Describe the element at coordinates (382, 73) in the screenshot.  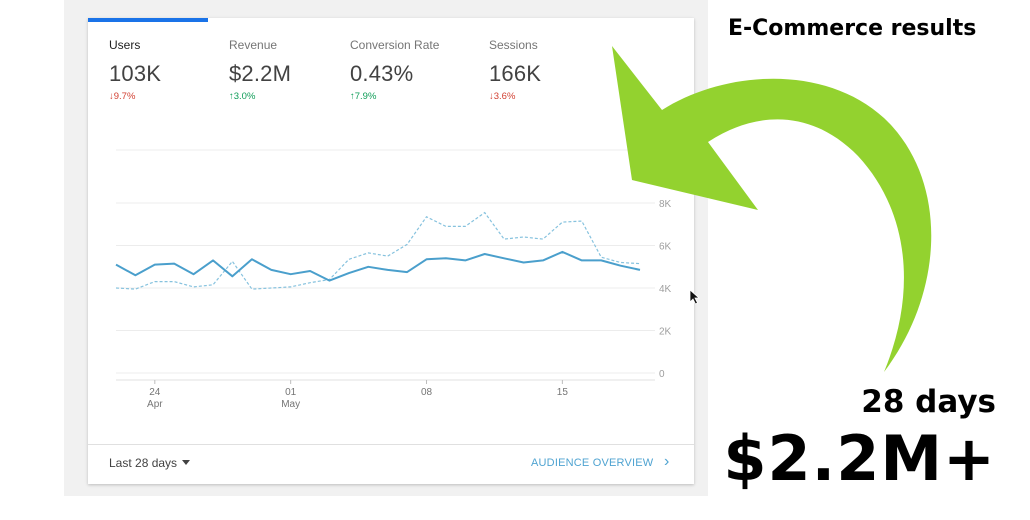
I see `metric-value: 0.43%` at that location.